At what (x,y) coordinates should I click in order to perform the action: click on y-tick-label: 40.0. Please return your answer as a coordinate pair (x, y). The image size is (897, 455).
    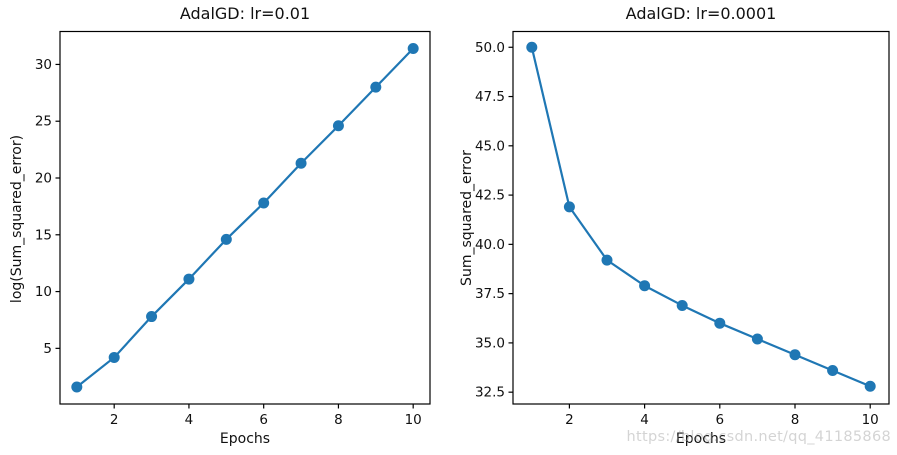
    Looking at the image, I should click on (490, 245).